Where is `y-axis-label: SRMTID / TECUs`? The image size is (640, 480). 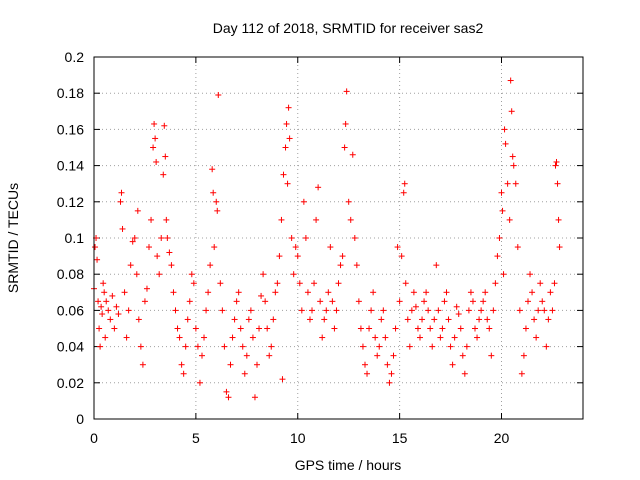
y-axis-label: SRMTID / TECUs is located at coordinates (13, 238).